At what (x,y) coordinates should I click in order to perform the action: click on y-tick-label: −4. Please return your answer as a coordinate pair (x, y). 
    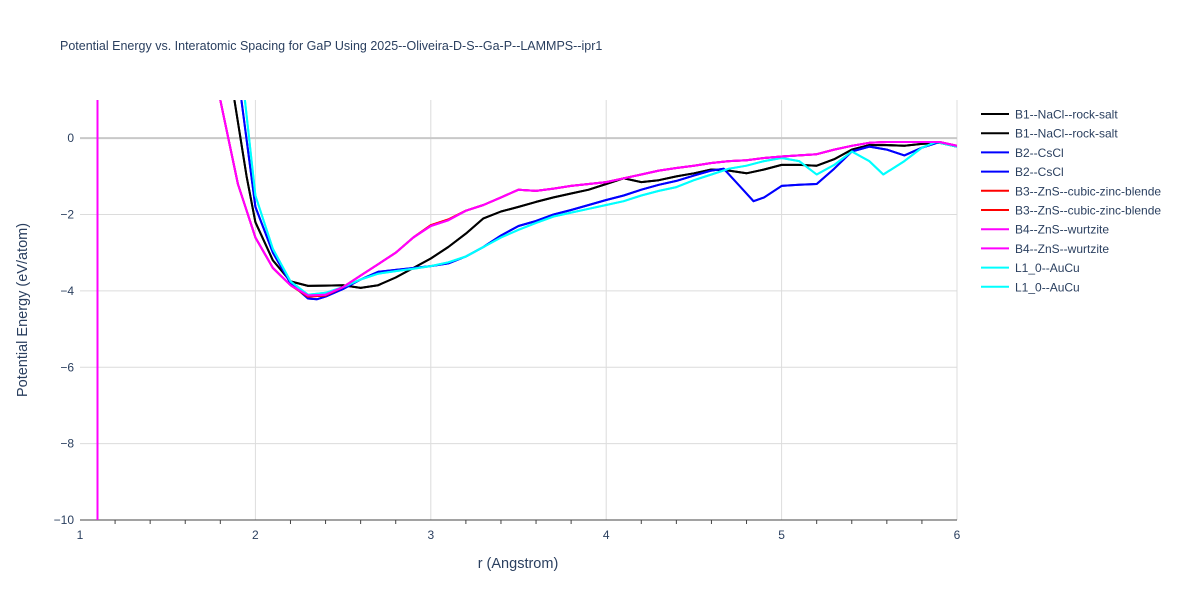
    Looking at the image, I should click on (67, 291).